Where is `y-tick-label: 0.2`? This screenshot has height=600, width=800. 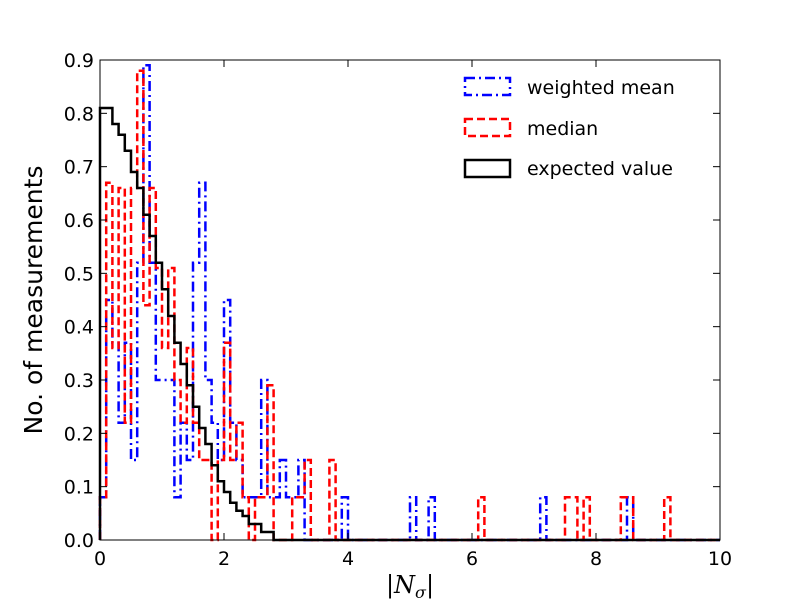 y-tick-label: 0.2 is located at coordinates (79, 434).